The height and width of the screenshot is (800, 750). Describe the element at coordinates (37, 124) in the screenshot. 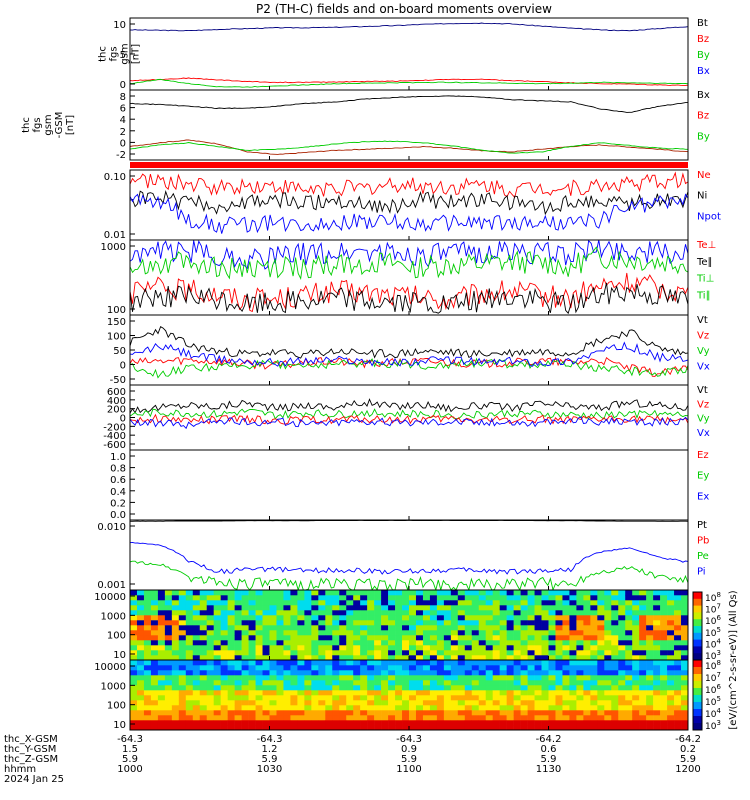

I see `y-label-line: fgs` at that location.